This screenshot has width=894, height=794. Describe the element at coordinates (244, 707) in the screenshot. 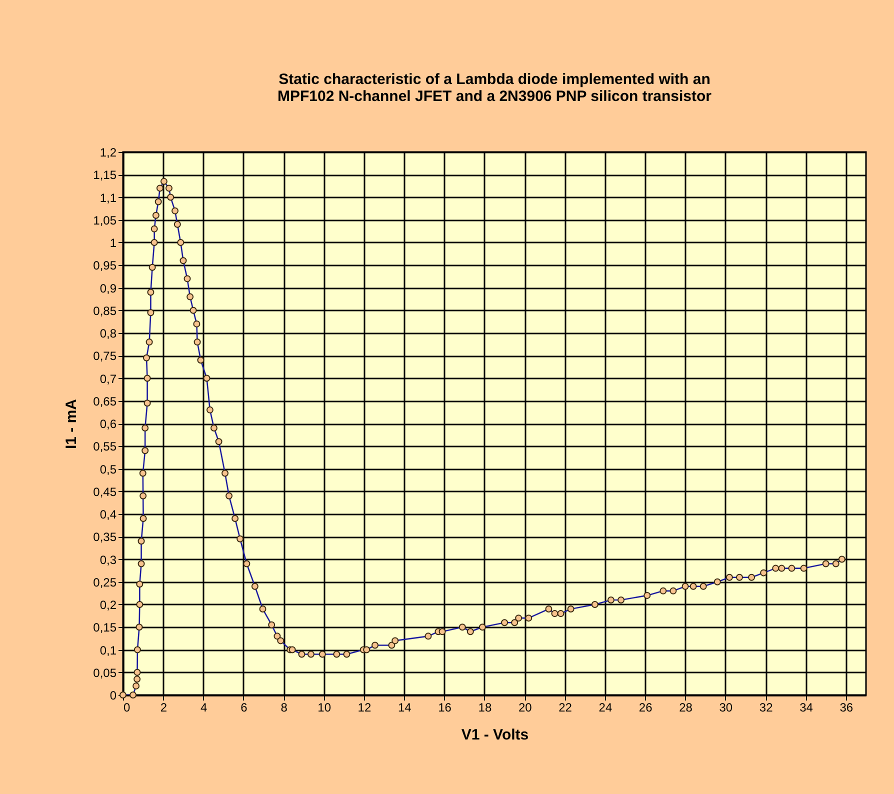

I see `x-tick-label: 6` at that location.